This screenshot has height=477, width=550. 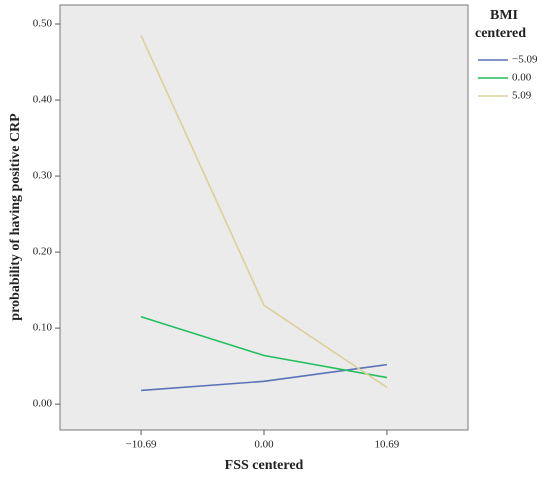 I want to click on x-tick-label: 10.69, so click(x=387, y=445).